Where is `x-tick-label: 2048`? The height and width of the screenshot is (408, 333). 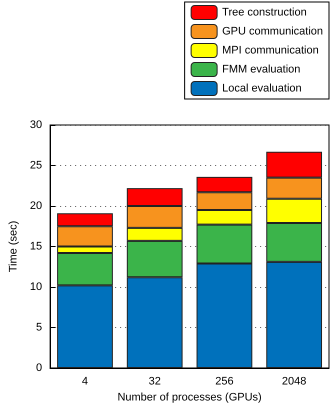
x-tick-label: 2048 is located at coordinates (294, 382).